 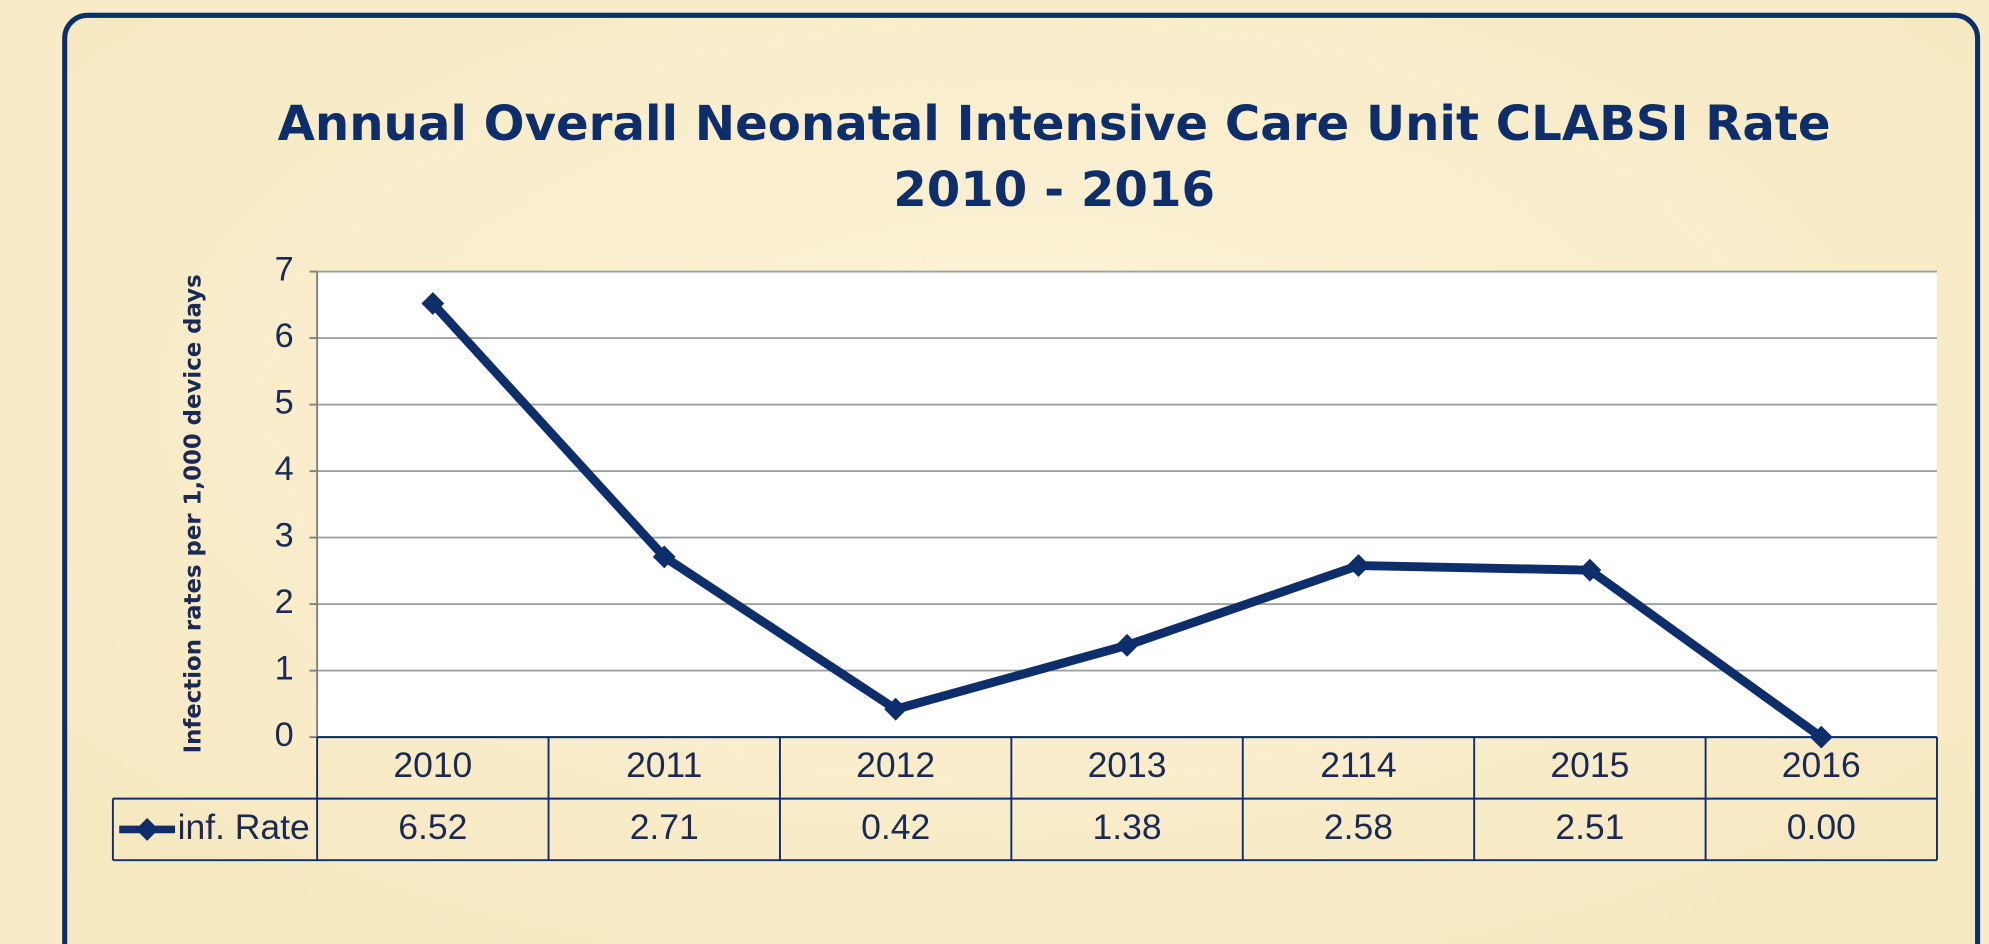 What do you see at coordinates (284, 669) in the screenshot?
I see `y-tick-label: 1` at bounding box center [284, 669].